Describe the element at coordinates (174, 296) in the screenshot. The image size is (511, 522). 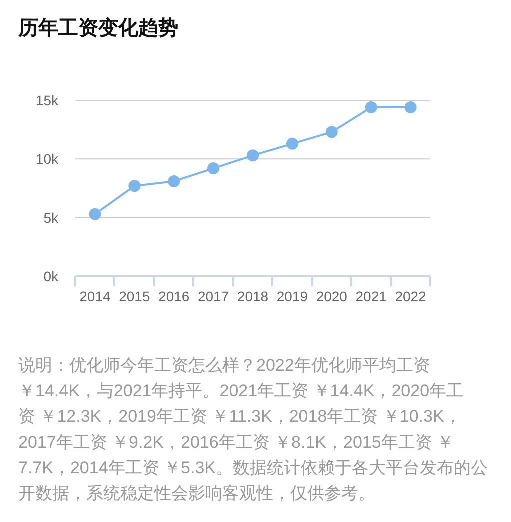
I see `x-tick-label: 2016` at that location.